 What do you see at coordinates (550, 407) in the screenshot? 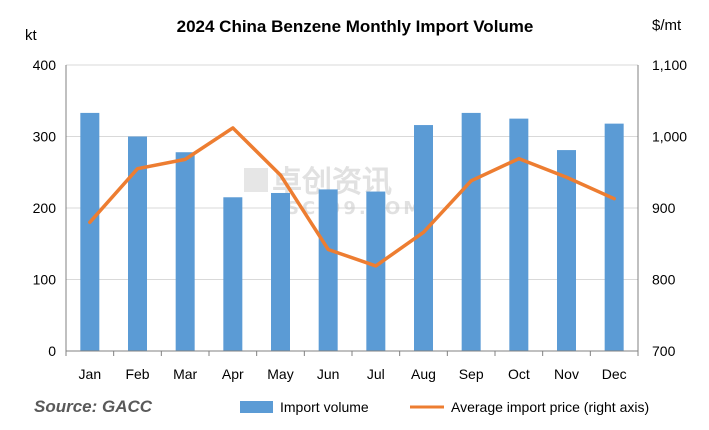
I see `legend-label-average-price: Average import price (right axis)` at bounding box center [550, 407].